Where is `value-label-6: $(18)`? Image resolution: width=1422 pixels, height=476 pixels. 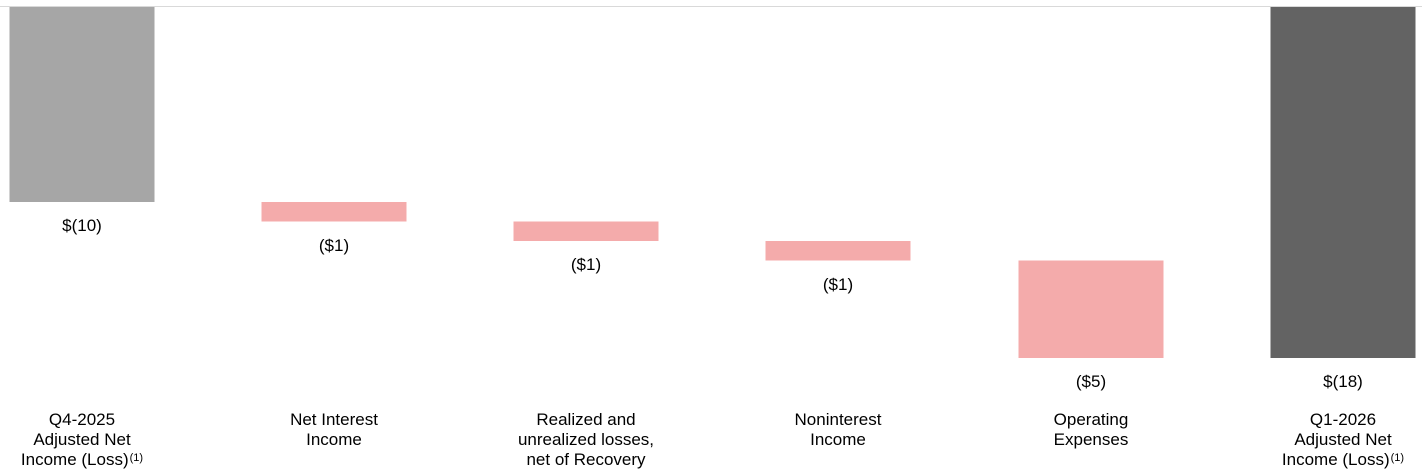 value-label-6: $(18) is located at coordinates (1343, 381).